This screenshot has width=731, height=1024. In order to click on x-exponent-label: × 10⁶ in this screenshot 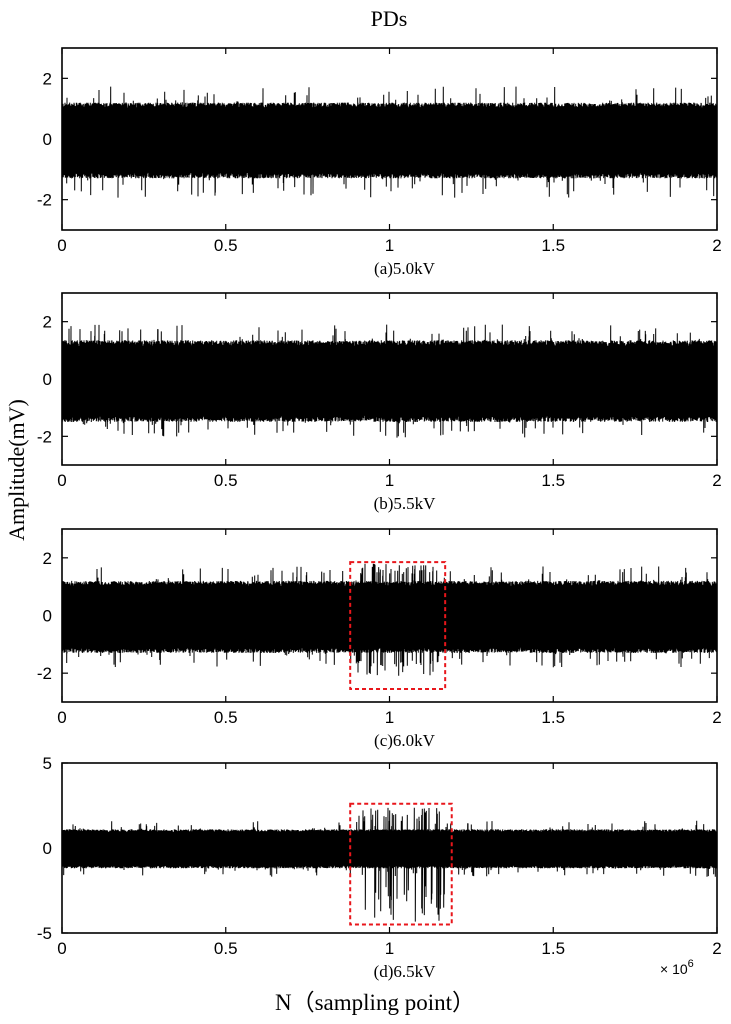, I will do `click(677, 967)`.